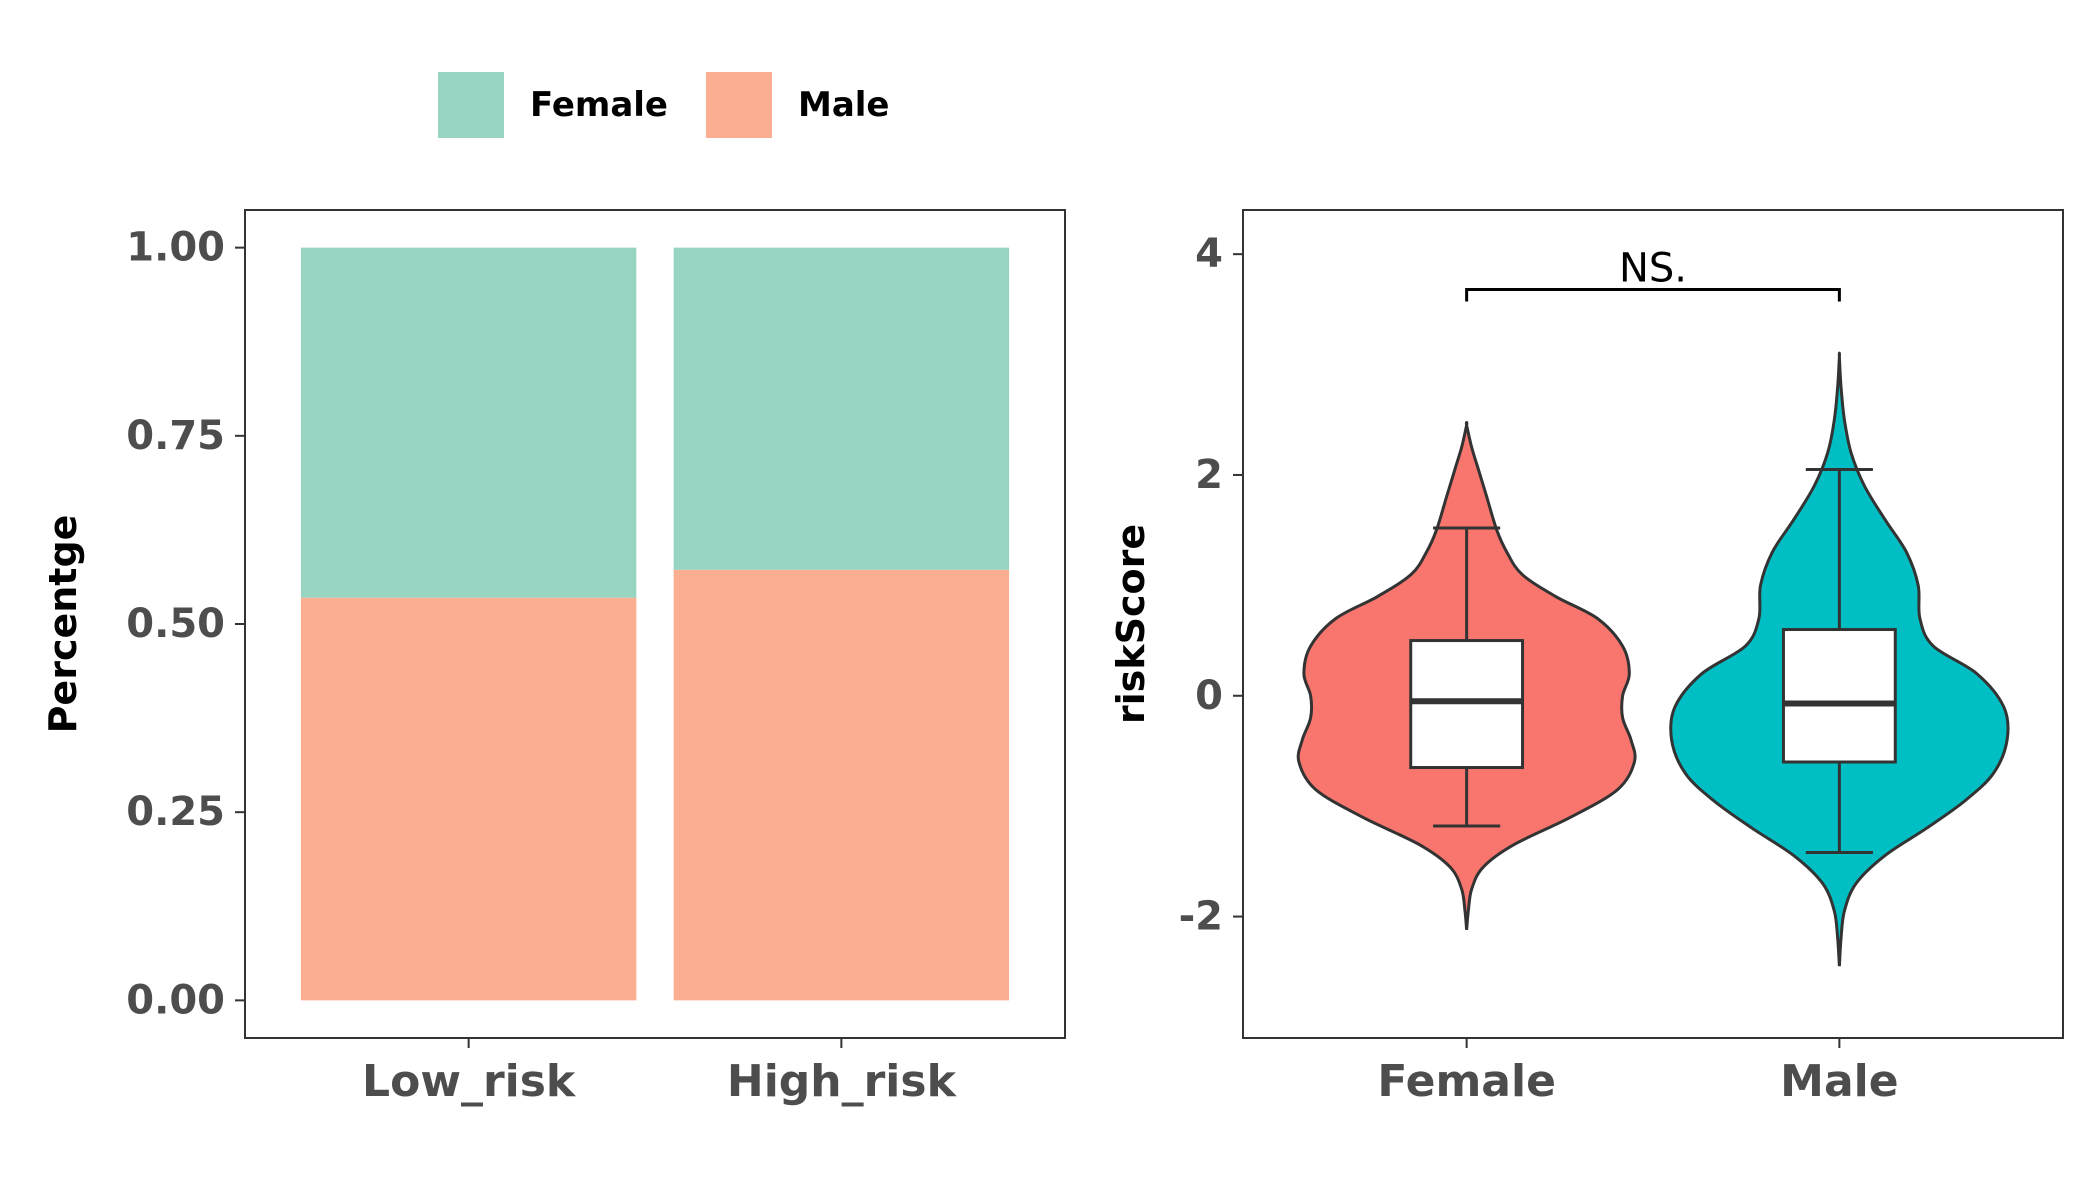 This screenshot has height=1200, width=2100. I want to click on legend: Female Male, so click(664, 105).